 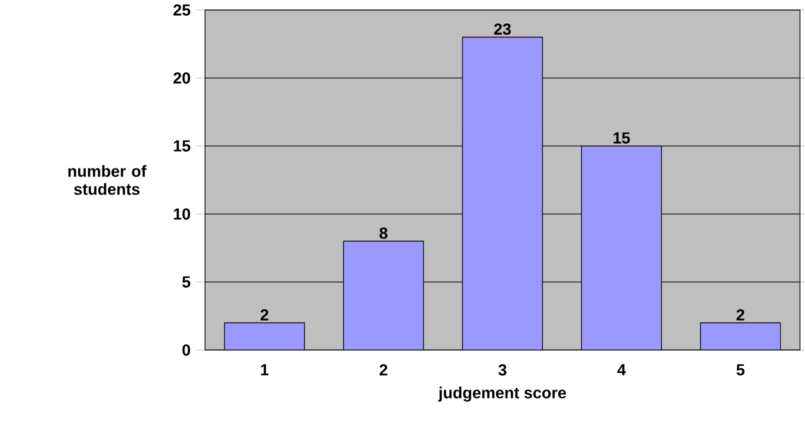 What do you see at coordinates (182, 78) in the screenshot?
I see `y-tick-label: 20` at bounding box center [182, 78].